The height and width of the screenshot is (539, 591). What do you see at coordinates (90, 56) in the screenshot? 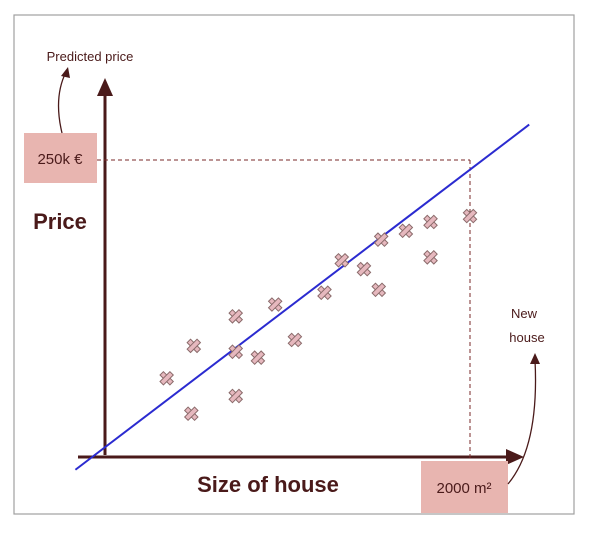
I see `predicted-price-note: Predicted price` at bounding box center [90, 56].